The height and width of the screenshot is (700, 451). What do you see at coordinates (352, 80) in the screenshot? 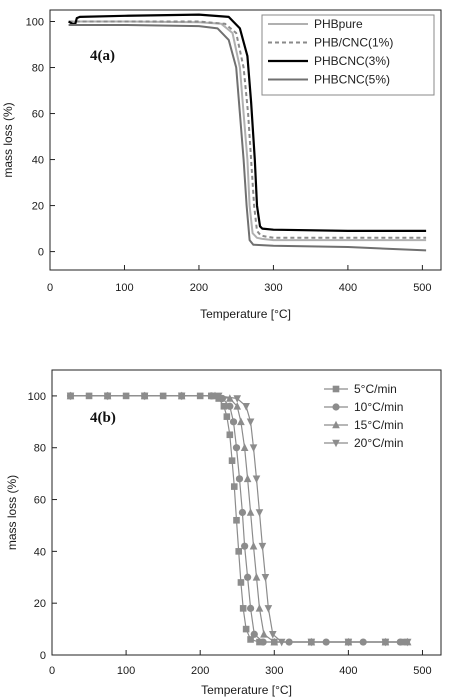
I see `legend-label: PHBCNC(5%)` at bounding box center [352, 80].